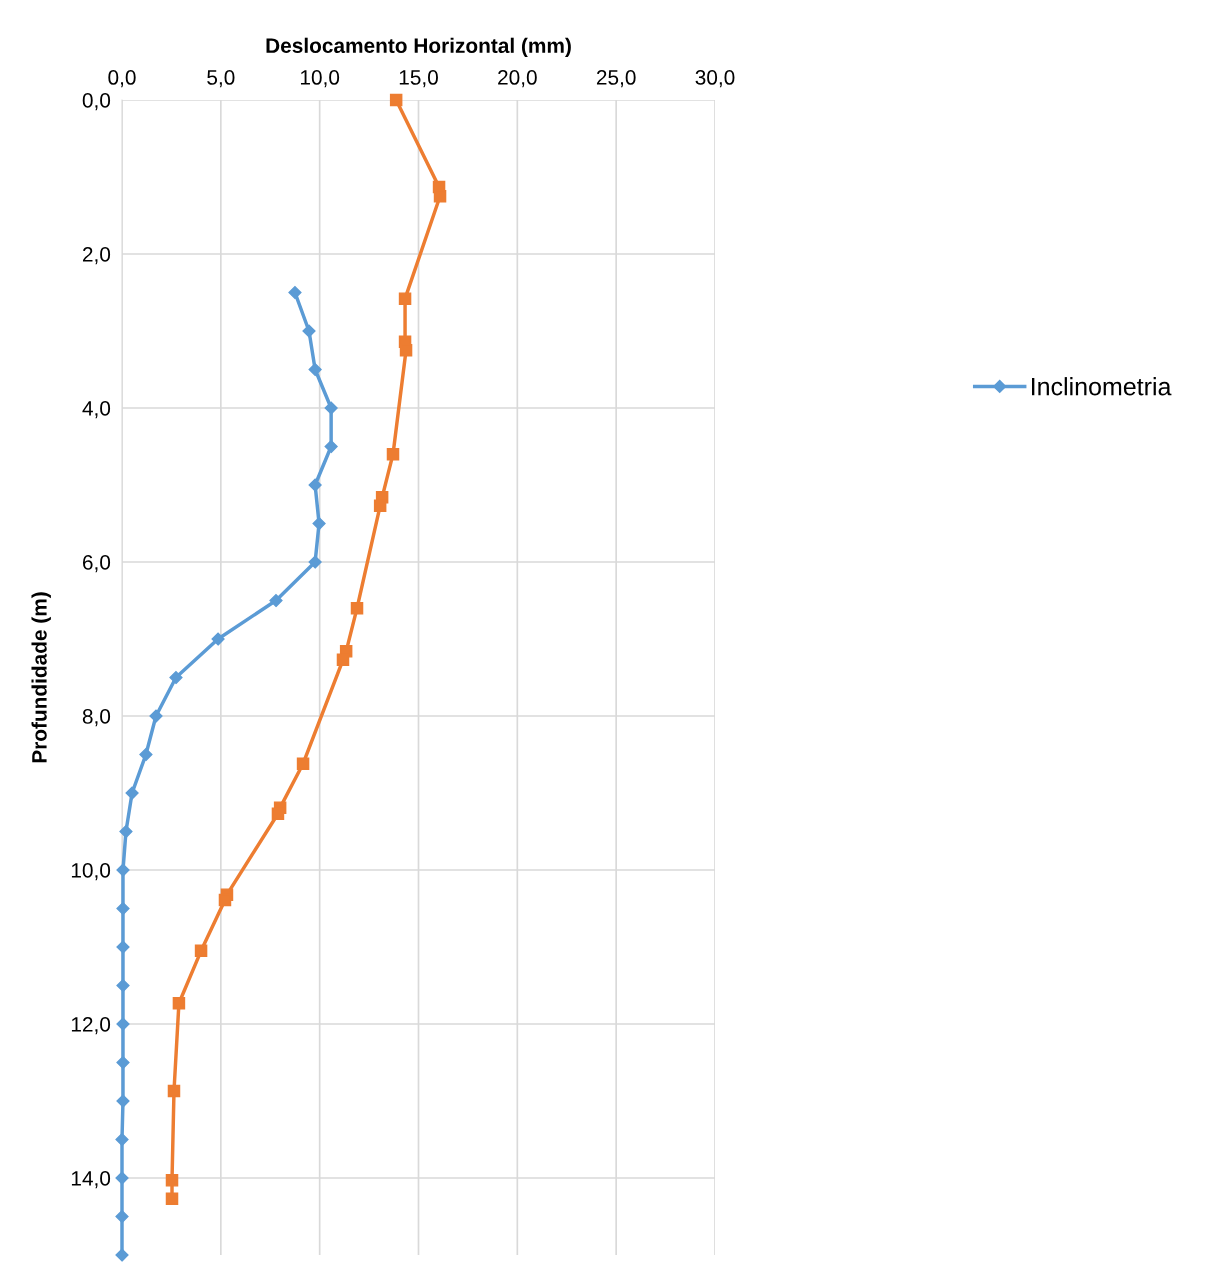 This screenshot has height=1263, width=1221. What do you see at coordinates (96, 256) in the screenshot?
I see `y-tick-label: 2,0` at bounding box center [96, 256].